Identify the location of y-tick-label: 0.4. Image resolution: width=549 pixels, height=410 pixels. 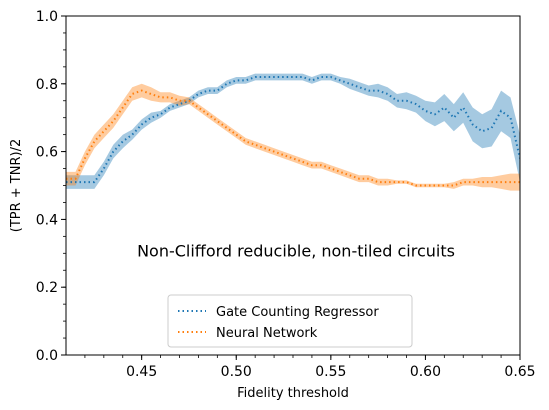
(47, 220).